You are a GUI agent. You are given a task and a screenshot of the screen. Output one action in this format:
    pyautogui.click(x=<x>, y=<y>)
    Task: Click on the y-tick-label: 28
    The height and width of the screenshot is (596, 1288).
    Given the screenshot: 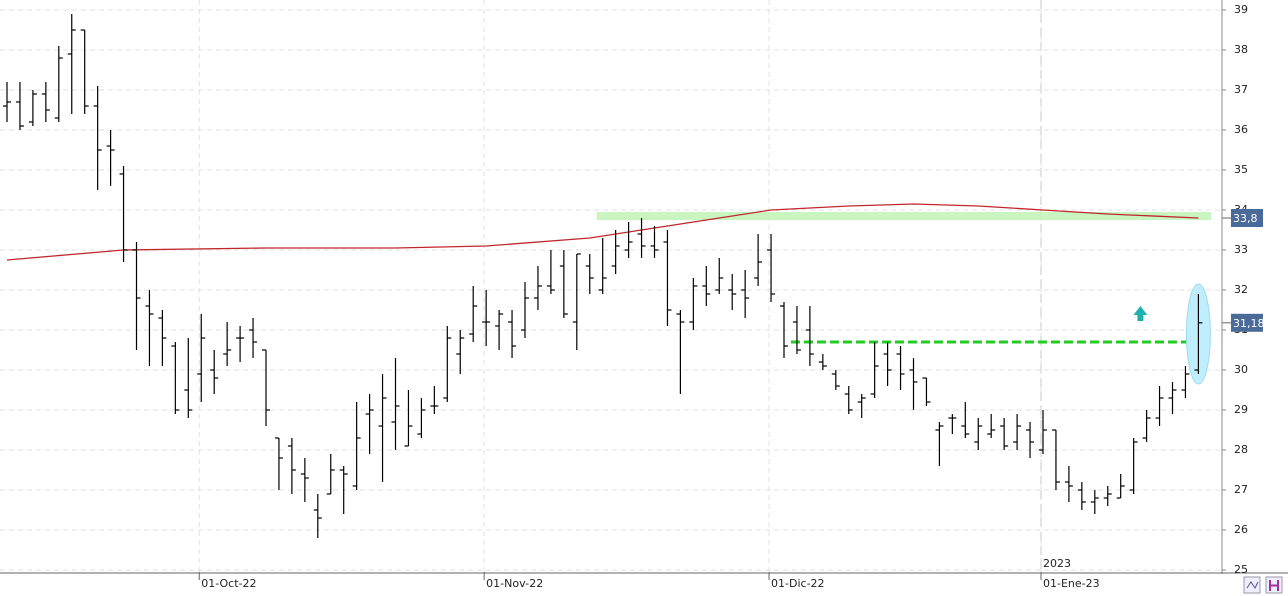 What is the action you would take?
    pyautogui.click(x=1241, y=449)
    